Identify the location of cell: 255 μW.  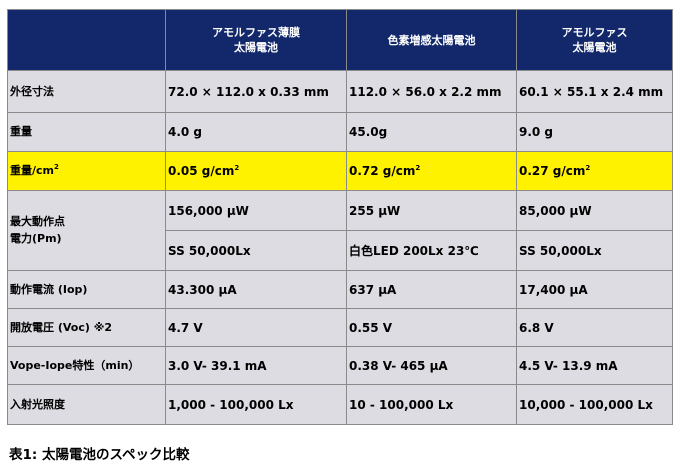
(431, 210).